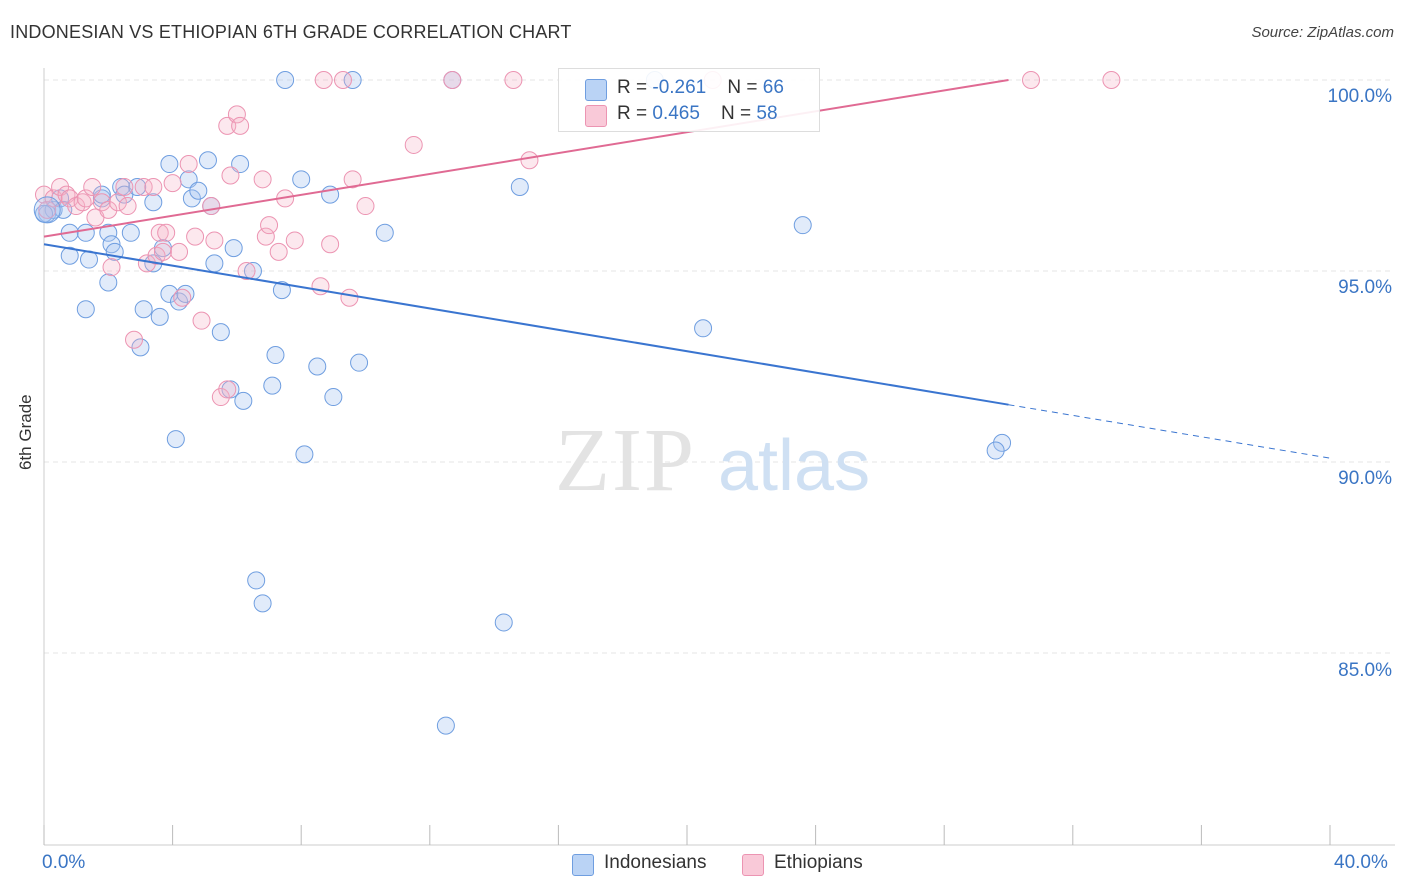 Image resolution: width=1406 pixels, height=892 pixels. Describe the element at coordinates (1365, 478) in the screenshot. I see `y-tick-label: 90.0%` at that location.